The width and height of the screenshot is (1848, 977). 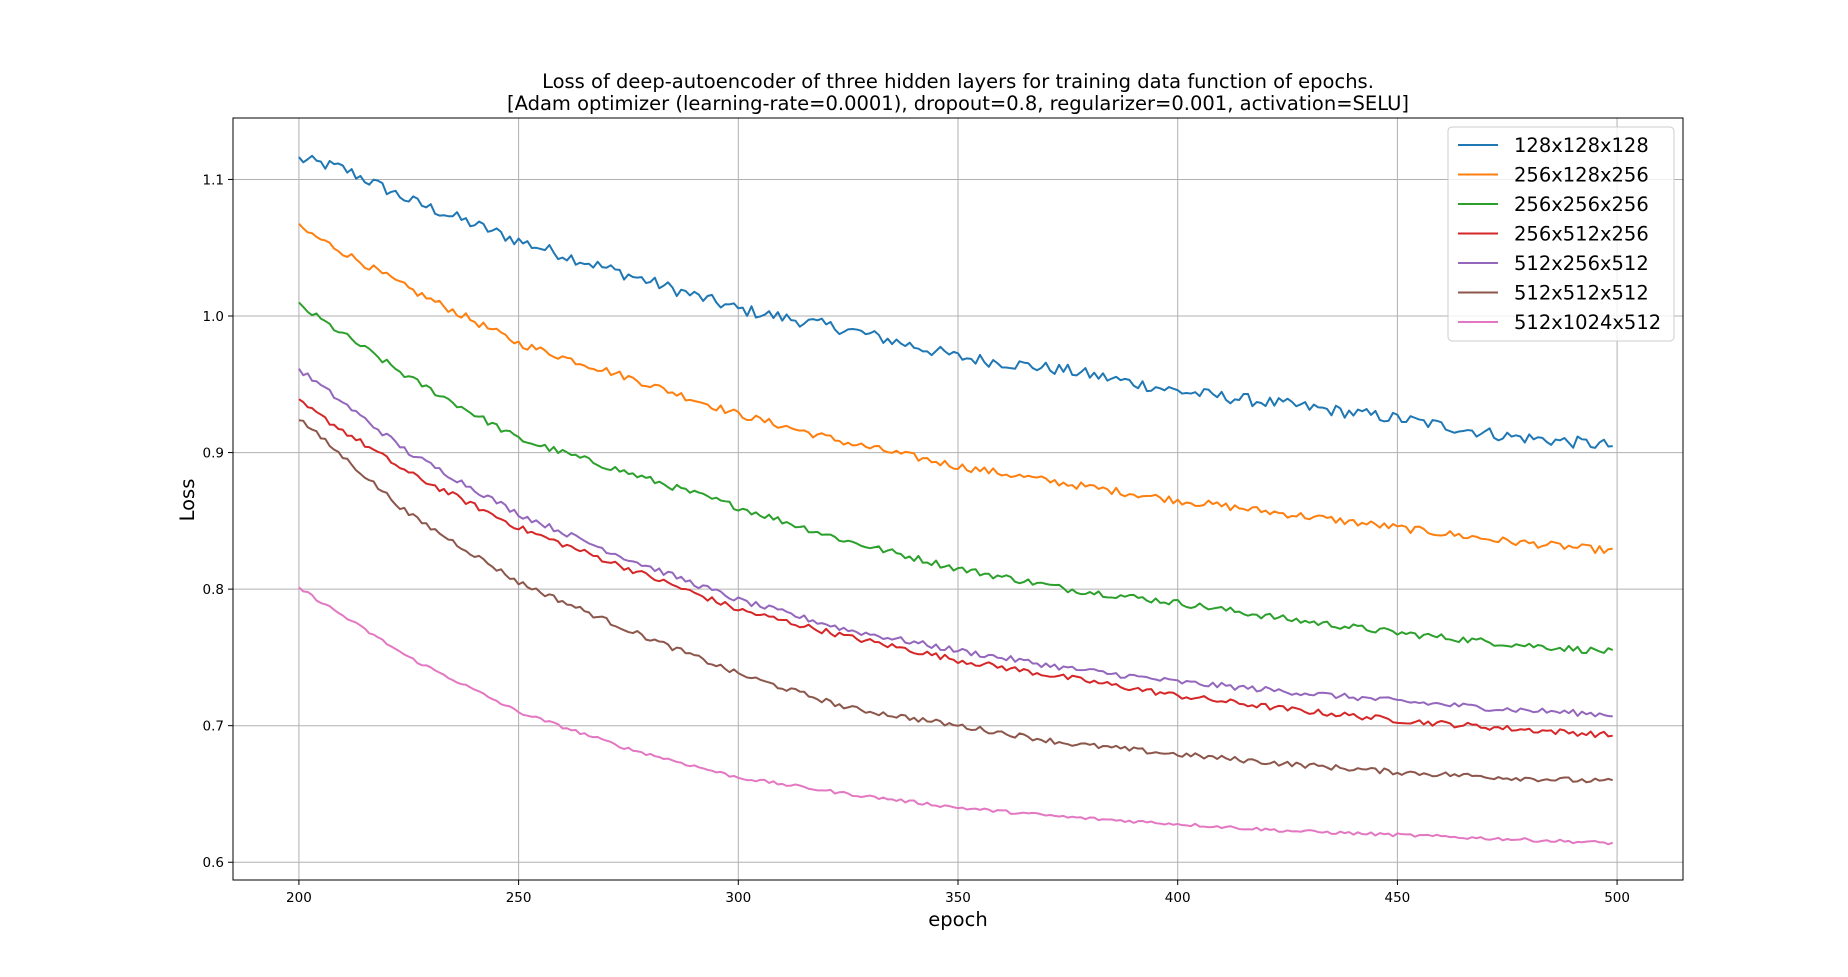 What do you see at coordinates (299, 898) in the screenshot?
I see `x-tick-label: 200` at bounding box center [299, 898].